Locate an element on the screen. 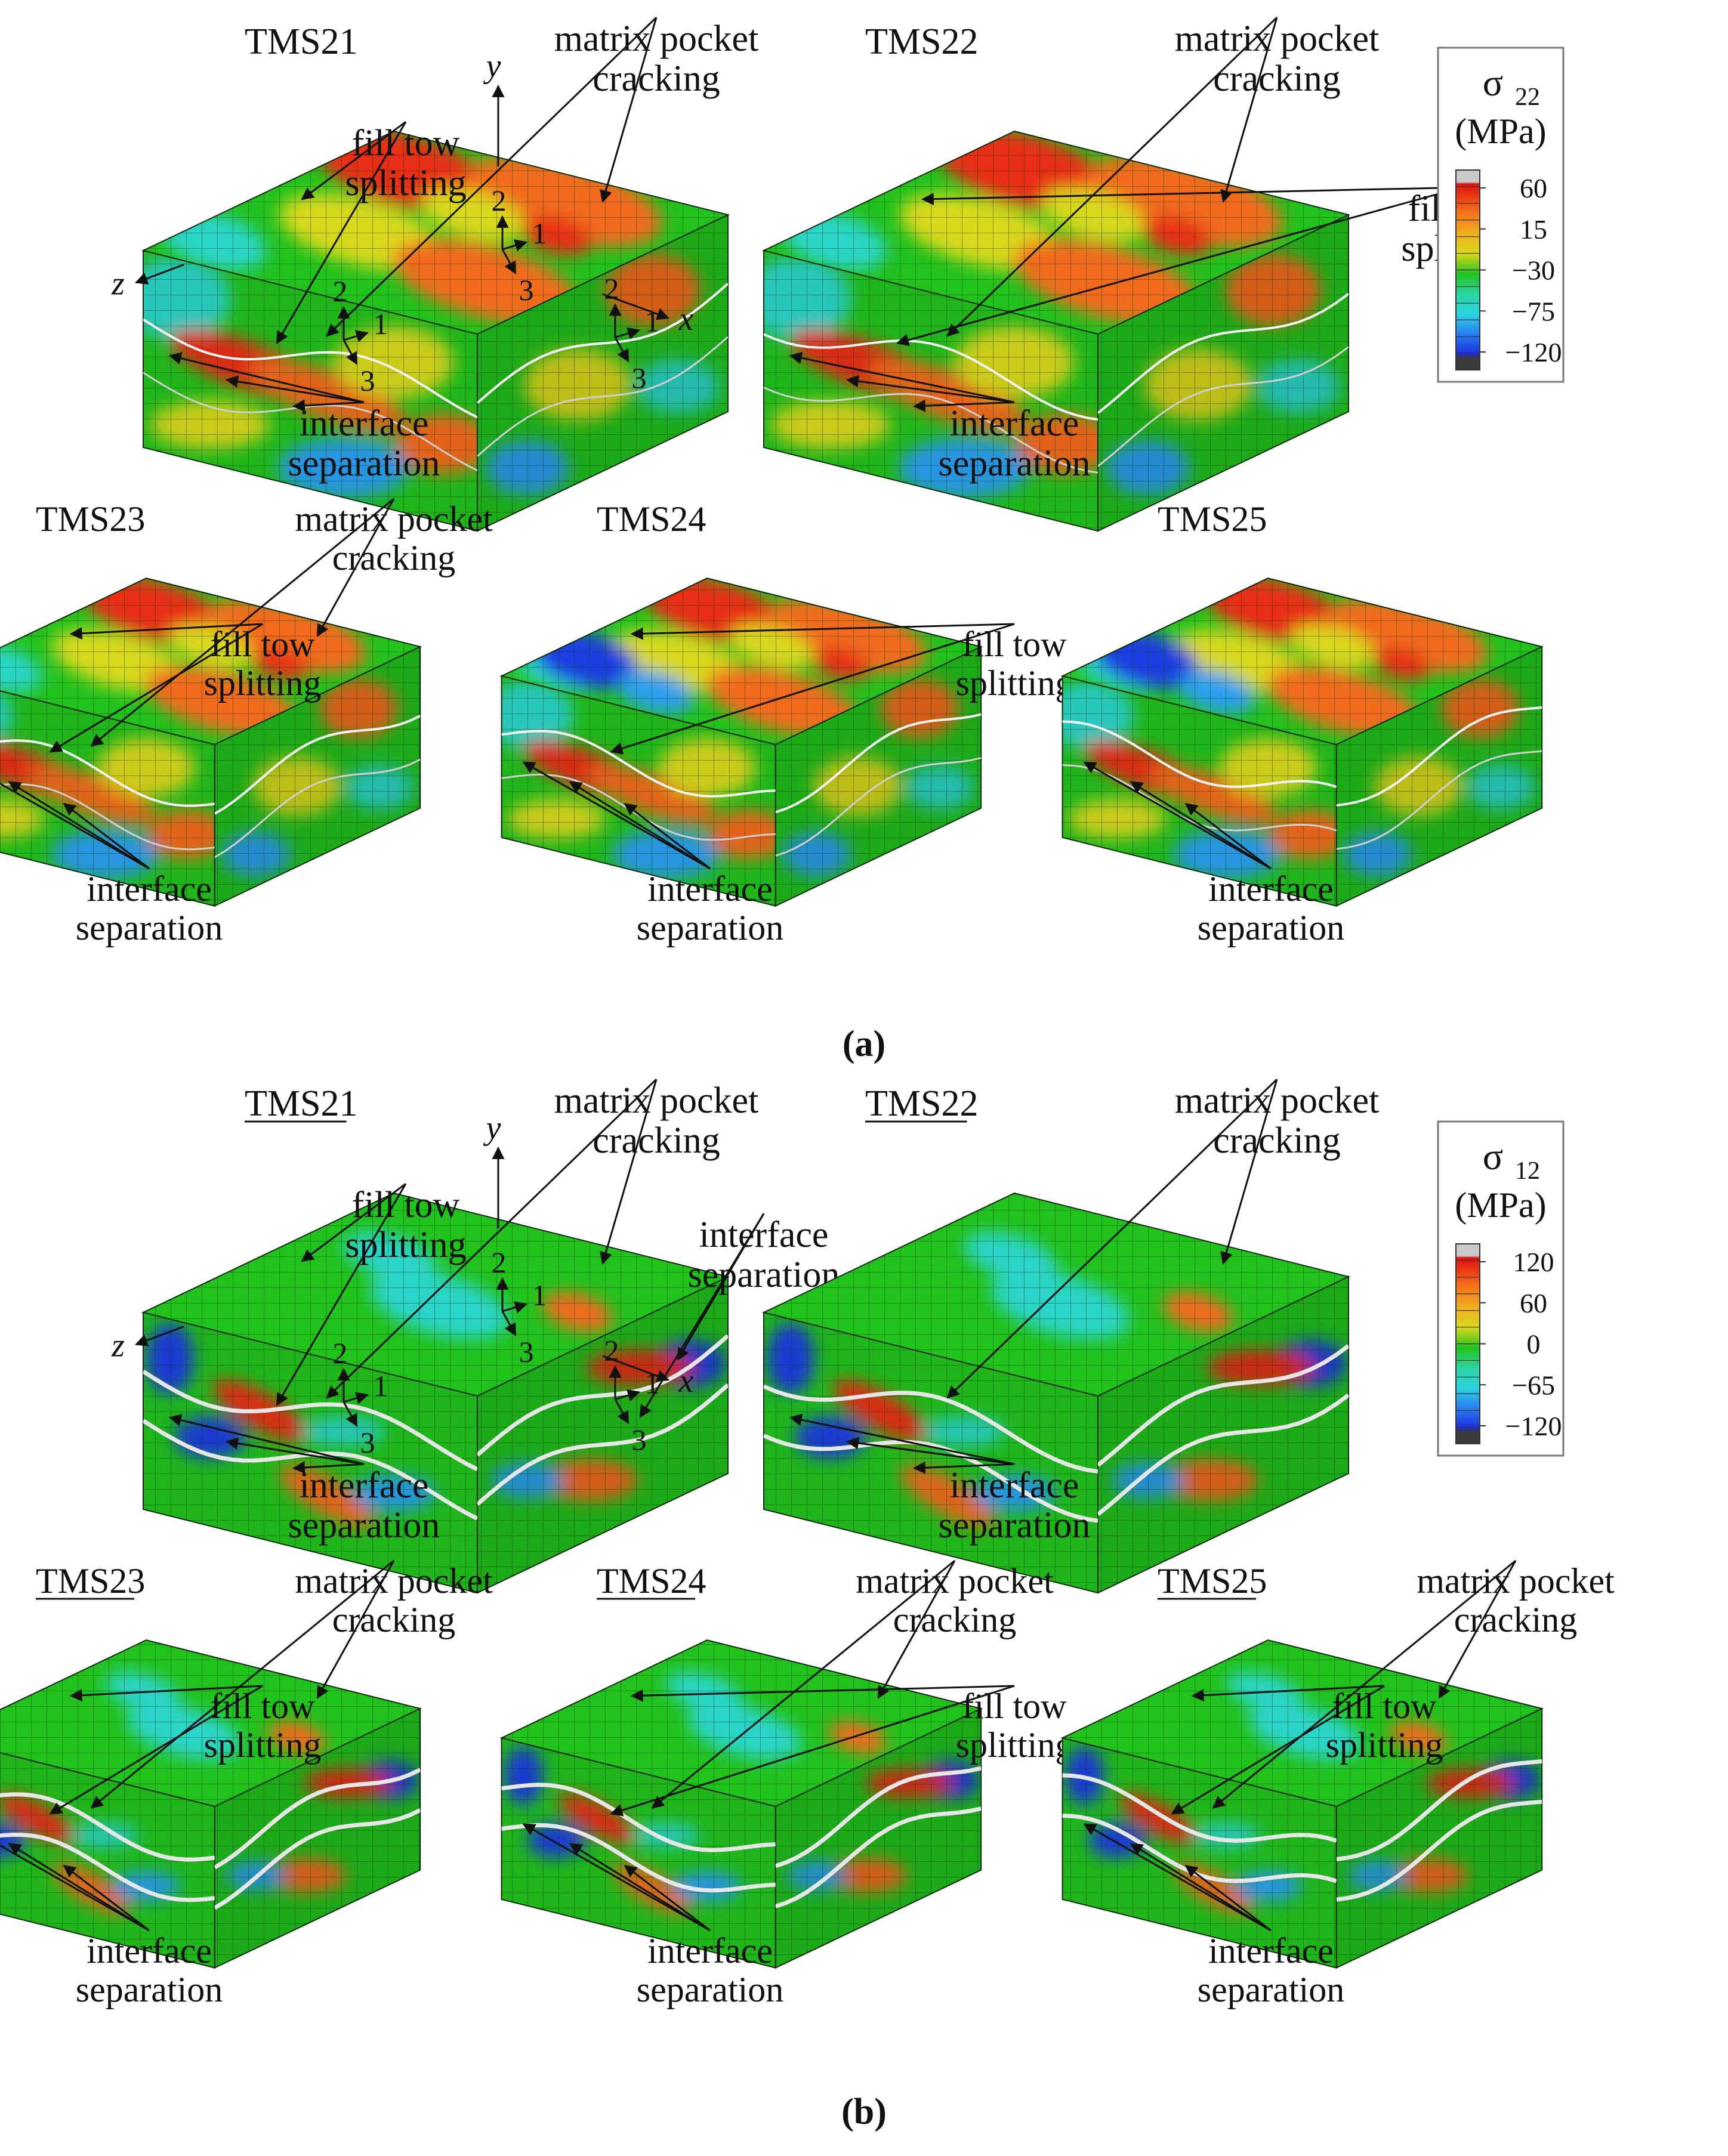 This screenshot has height=2156, width=1728. legend-tick-label: 60 is located at coordinates (1533, 188).